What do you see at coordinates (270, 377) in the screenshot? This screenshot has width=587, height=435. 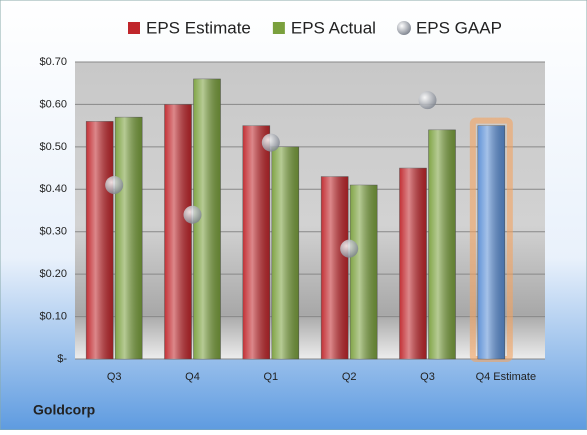 I see `x-tick-label: Q1` at bounding box center [270, 377].